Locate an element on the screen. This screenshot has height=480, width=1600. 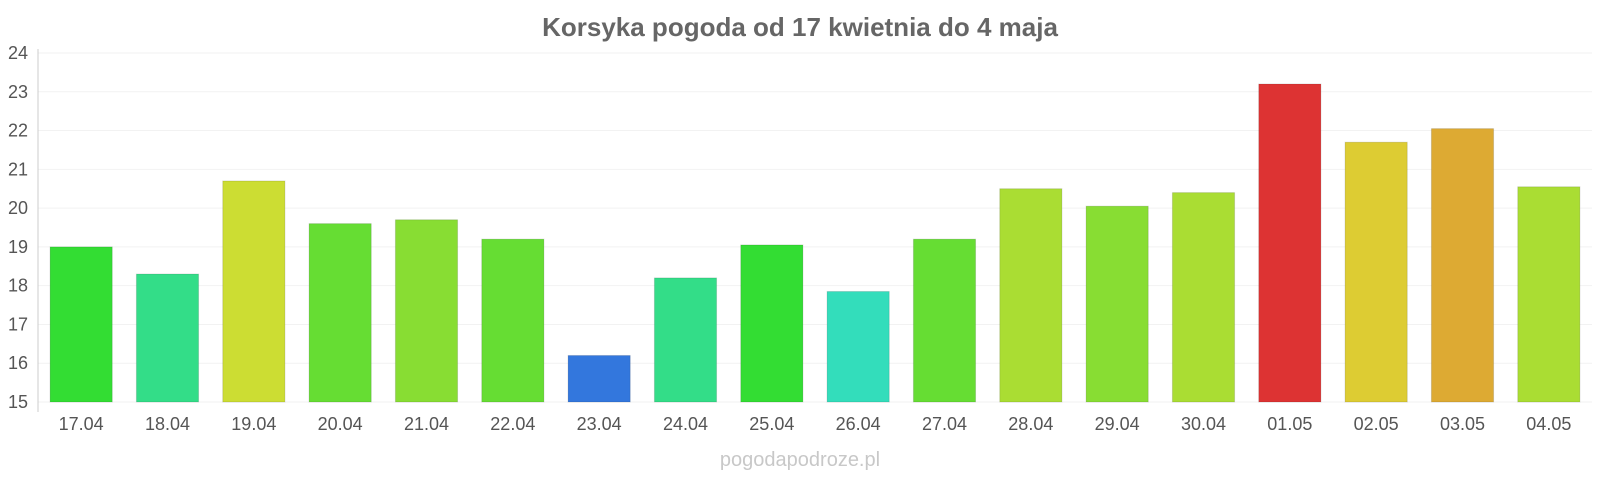
x-tick-label: 18.04 is located at coordinates (167, 424).